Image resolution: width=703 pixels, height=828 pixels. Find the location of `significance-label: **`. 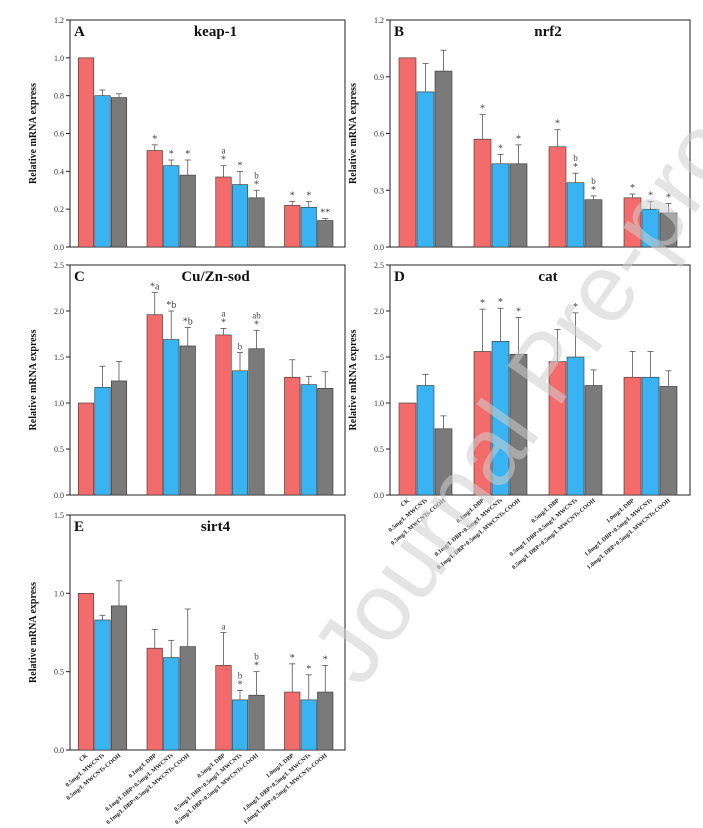

significance-label: ** is located at coordinates (325, 213).